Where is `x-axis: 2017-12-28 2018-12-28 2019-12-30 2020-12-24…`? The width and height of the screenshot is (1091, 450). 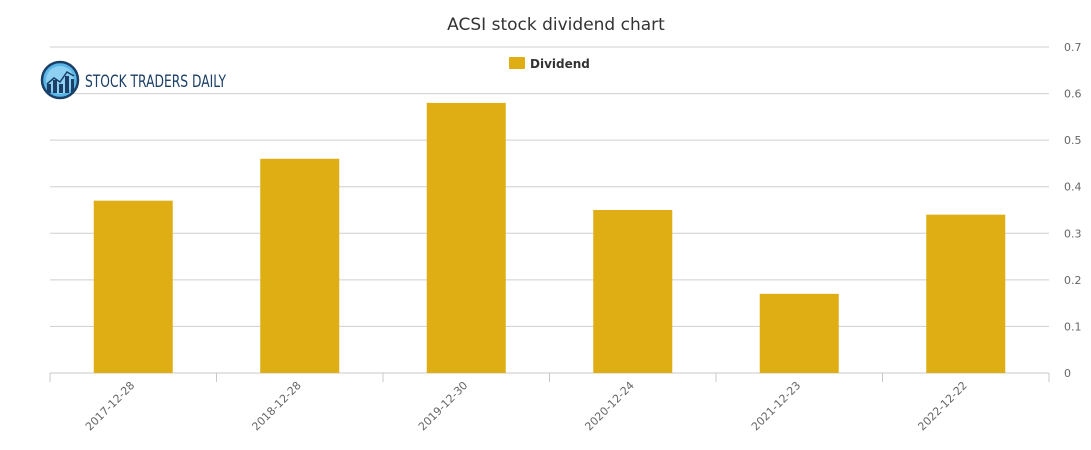
x-axis: 2017-12-28 2018-12-28 2019-12-30 2020-12-24… is located at coordinates (549, 403).